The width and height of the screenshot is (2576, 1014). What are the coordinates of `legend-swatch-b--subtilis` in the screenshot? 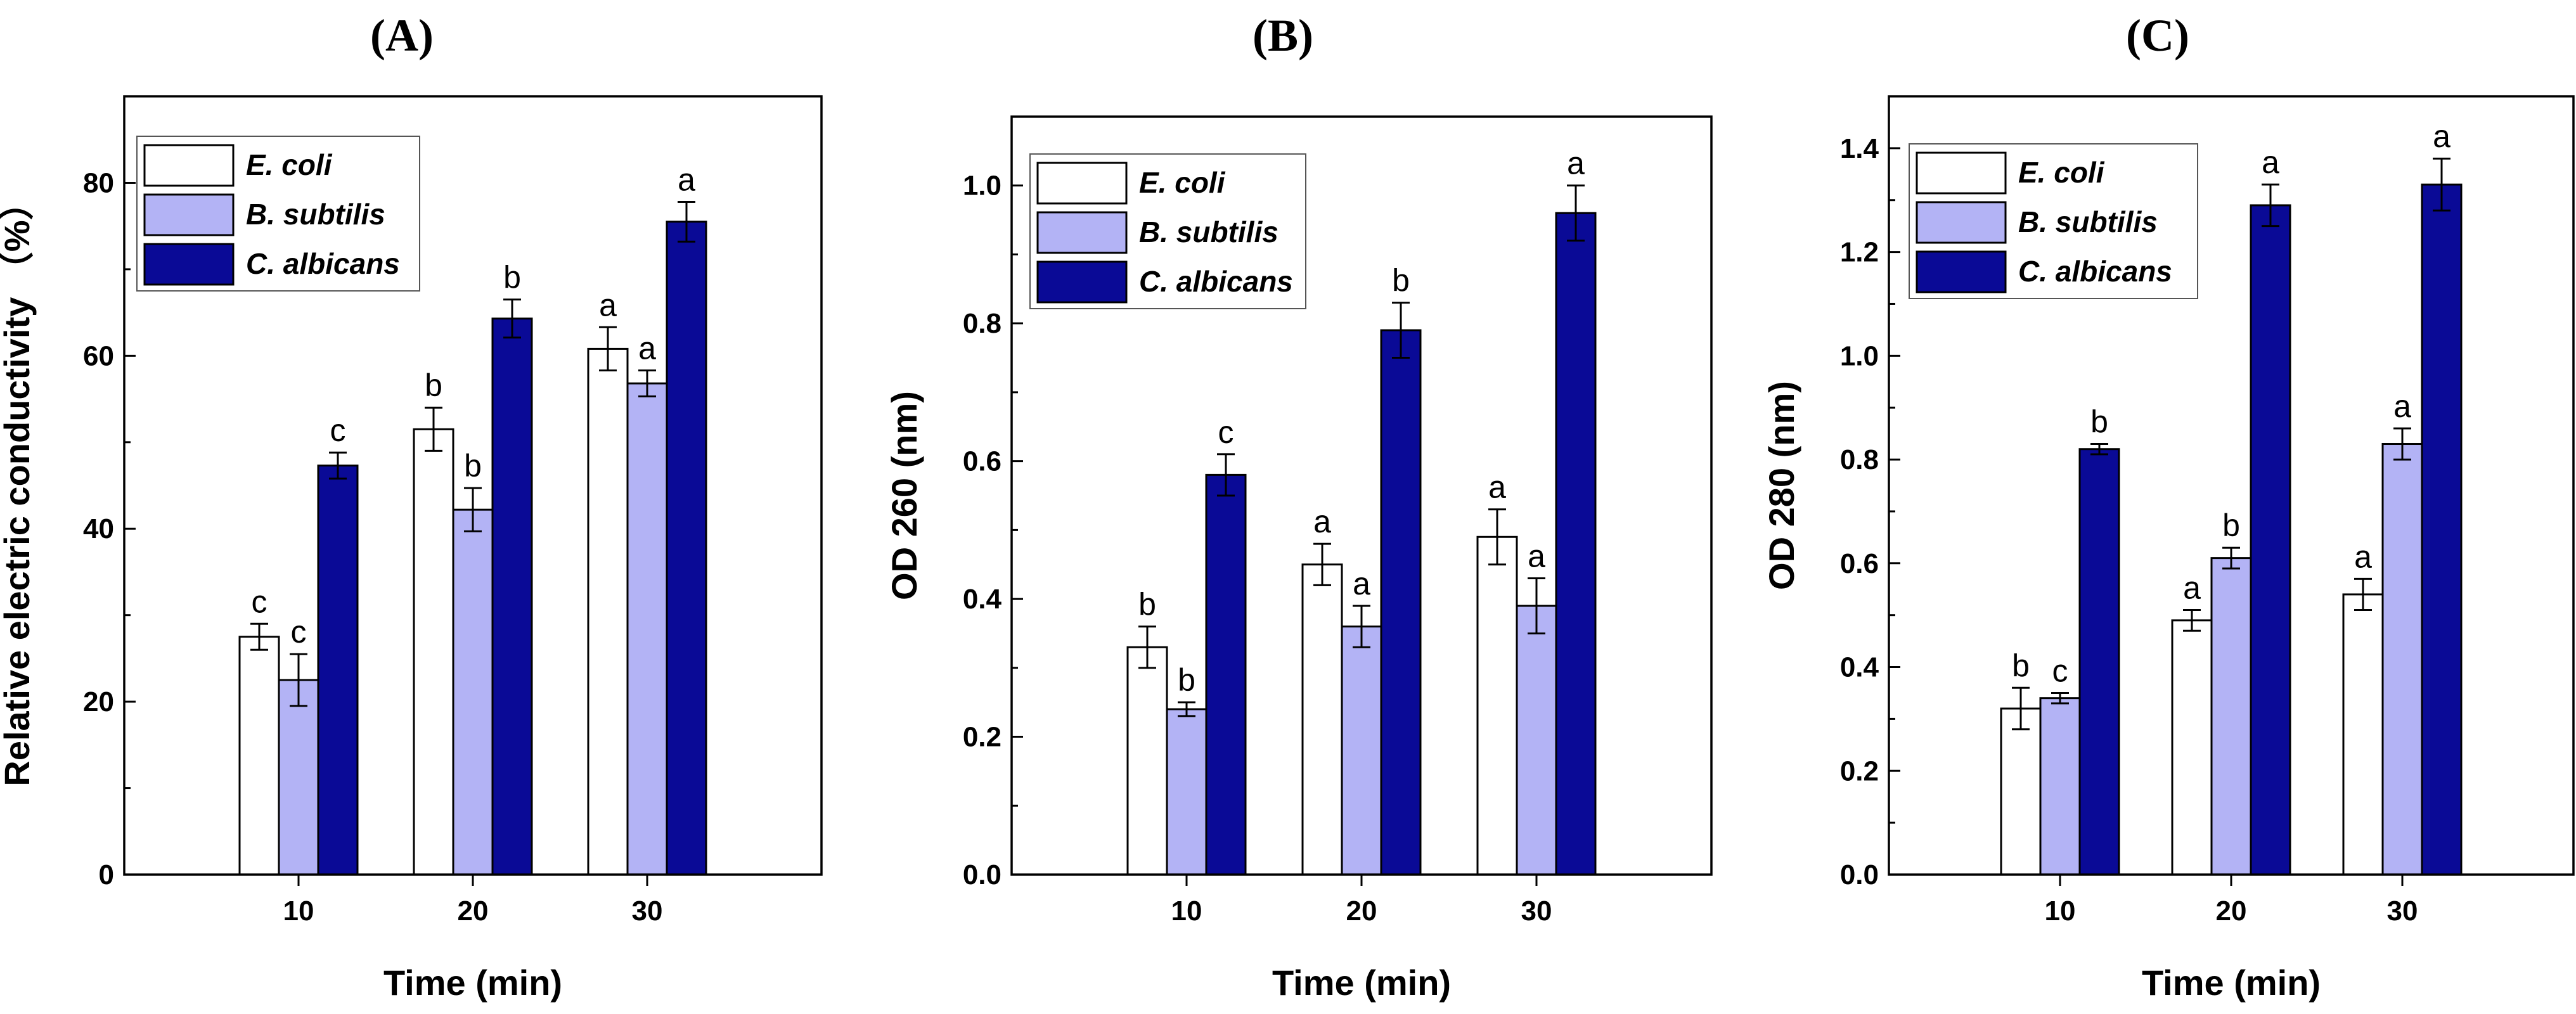 It's located at (1082, 233).